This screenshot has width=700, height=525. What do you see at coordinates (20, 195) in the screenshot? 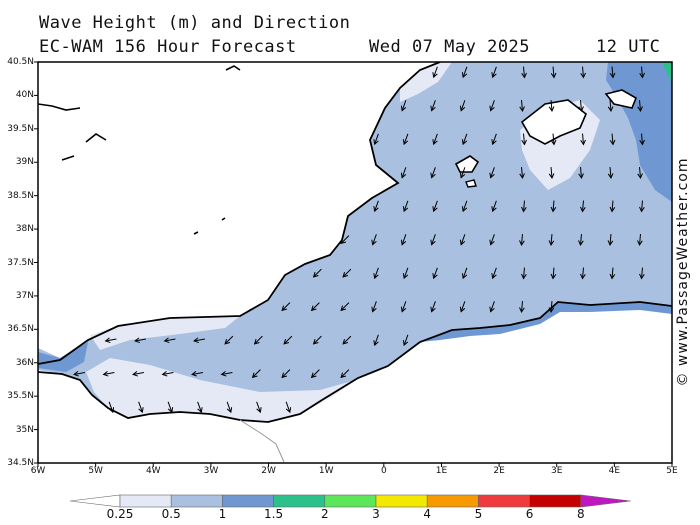
I see `lat-label: 38.5N` at bounding box center [20, 195].